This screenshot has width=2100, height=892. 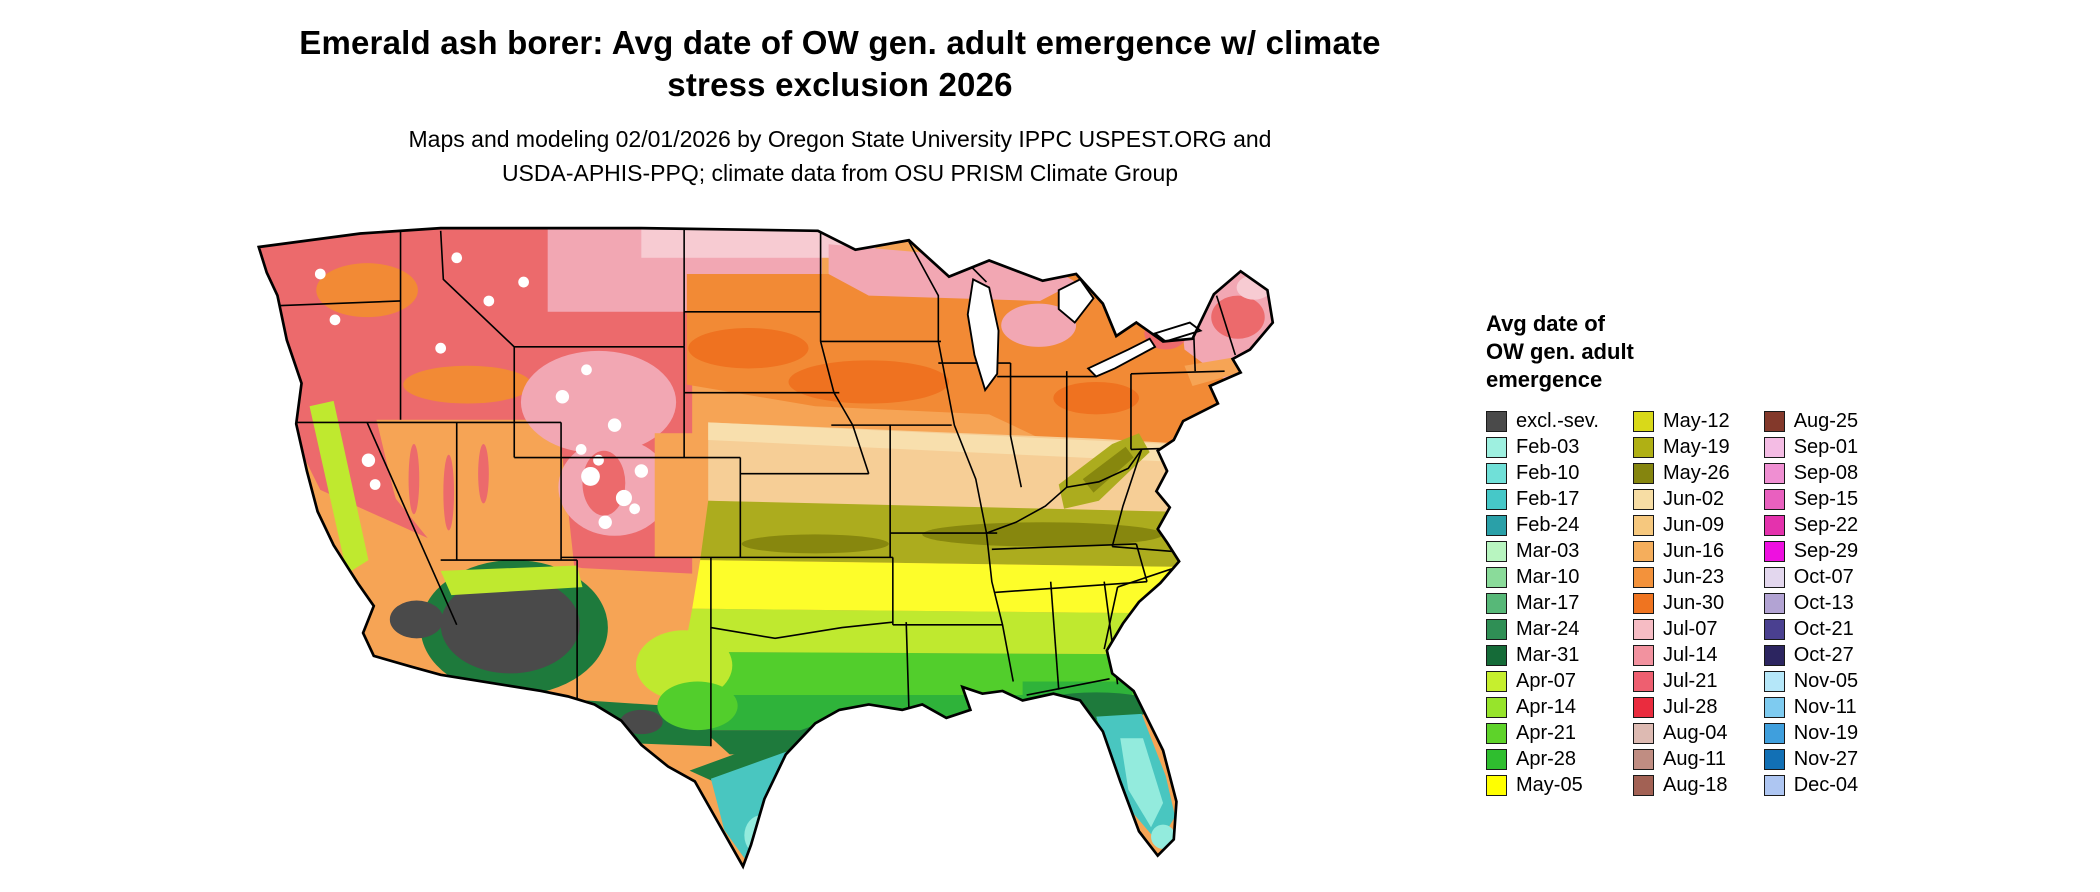 What do you see at coordinates (1826, 758) in the screenshot?
I see `legend-label: Nov-27` at bounding box center [1826, 758].